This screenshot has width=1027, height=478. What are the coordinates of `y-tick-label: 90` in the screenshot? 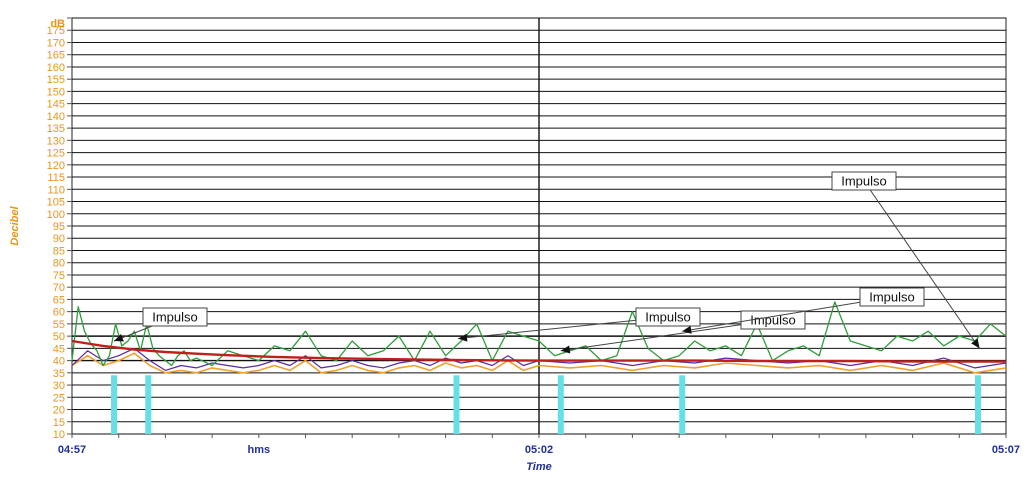 It's located at (59, 239).